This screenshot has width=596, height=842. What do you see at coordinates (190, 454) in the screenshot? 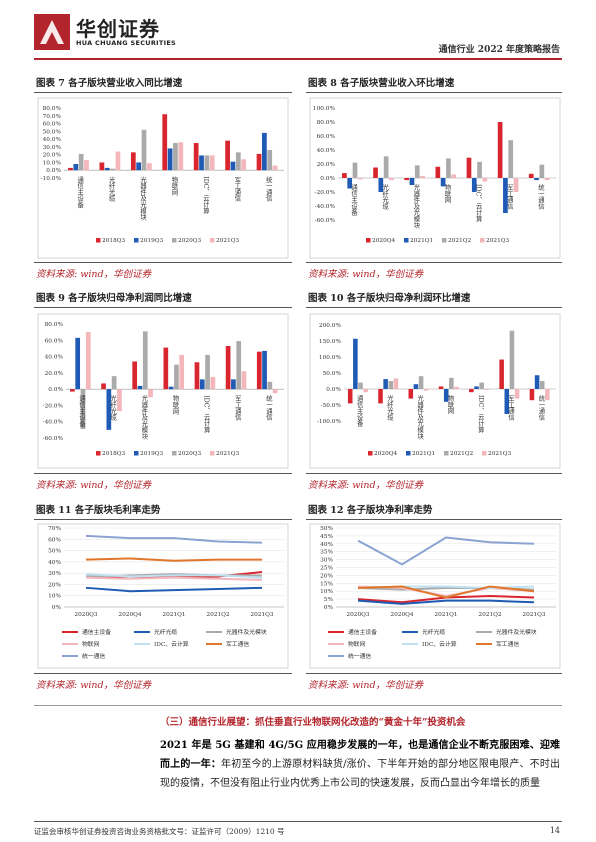
I see `legend-label: 2020Q3` at bounding box center [190, 454].